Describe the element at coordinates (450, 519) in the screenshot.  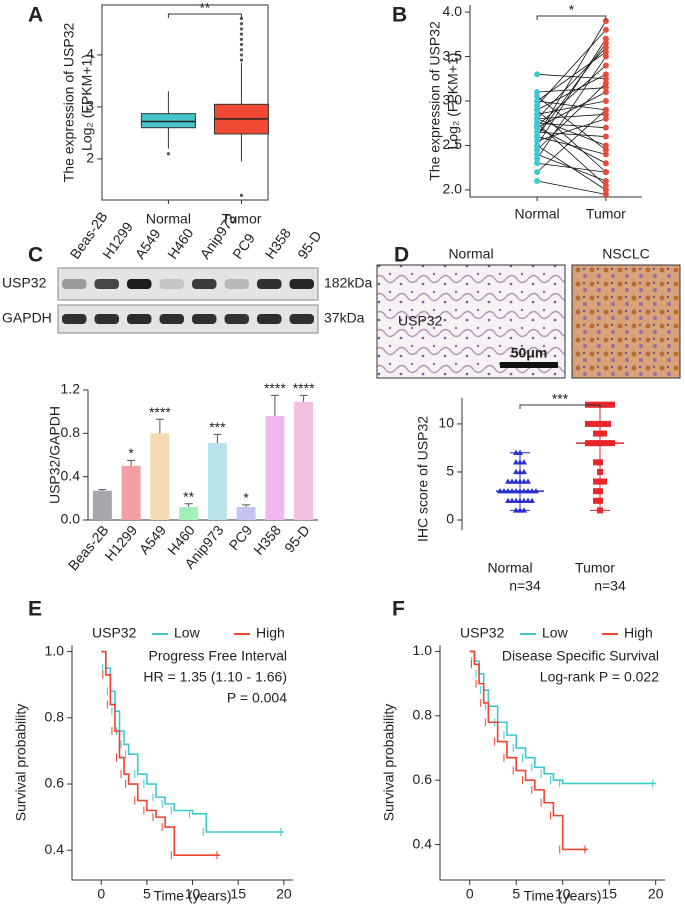
I see `y-tick-label: 0` at that location.